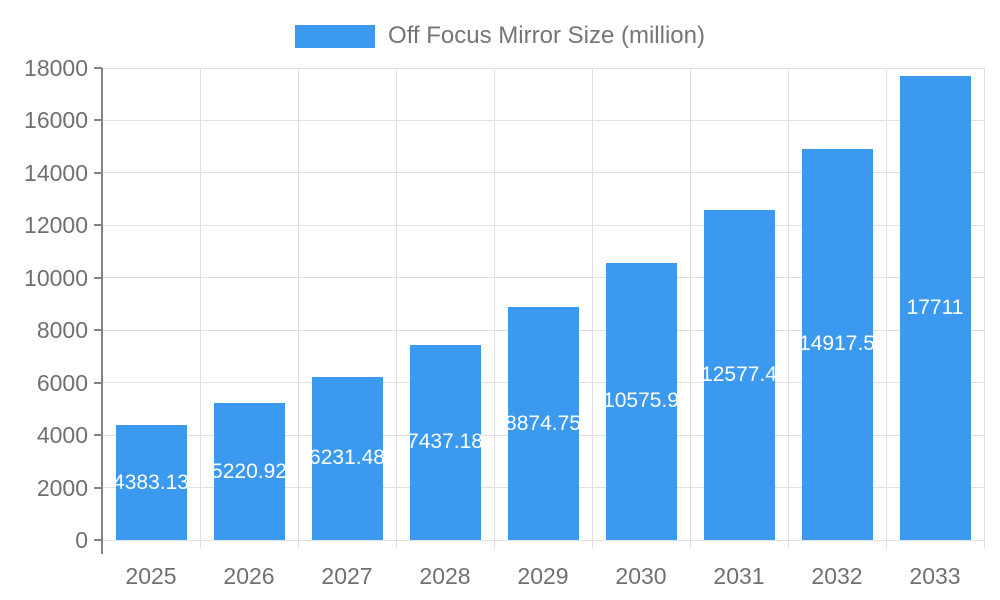 This screenshot has height=600, width=1000. What do you see at coordinates (56, 277) in the screenshot?
I see `y-axis-tick-label: 10000` at bounding box center [56, 277].